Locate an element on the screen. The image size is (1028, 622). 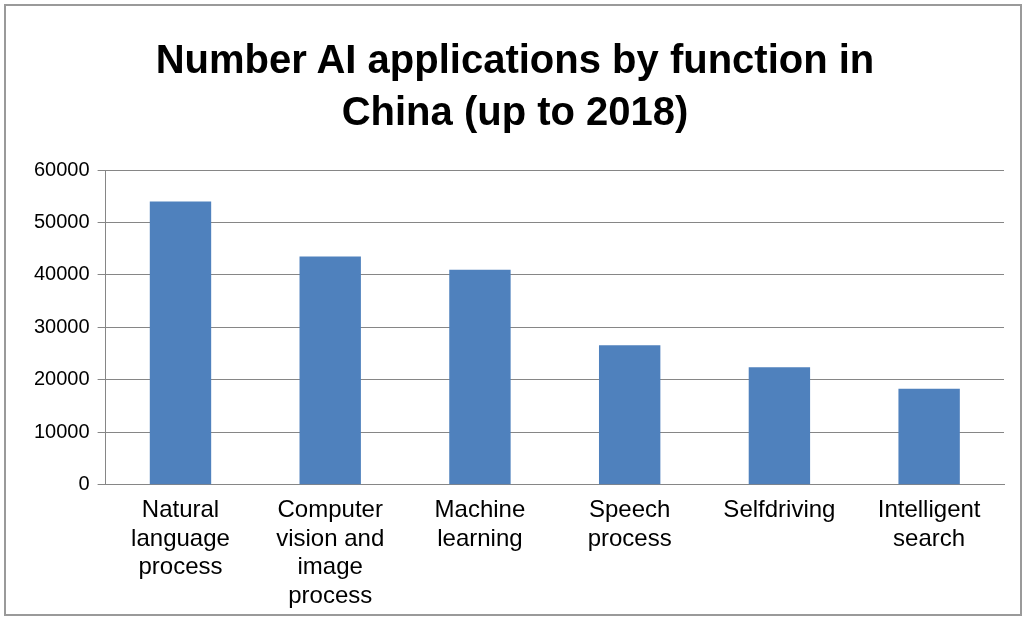
x-tick-label: Intelligent search is located at coordinates (929, 522).